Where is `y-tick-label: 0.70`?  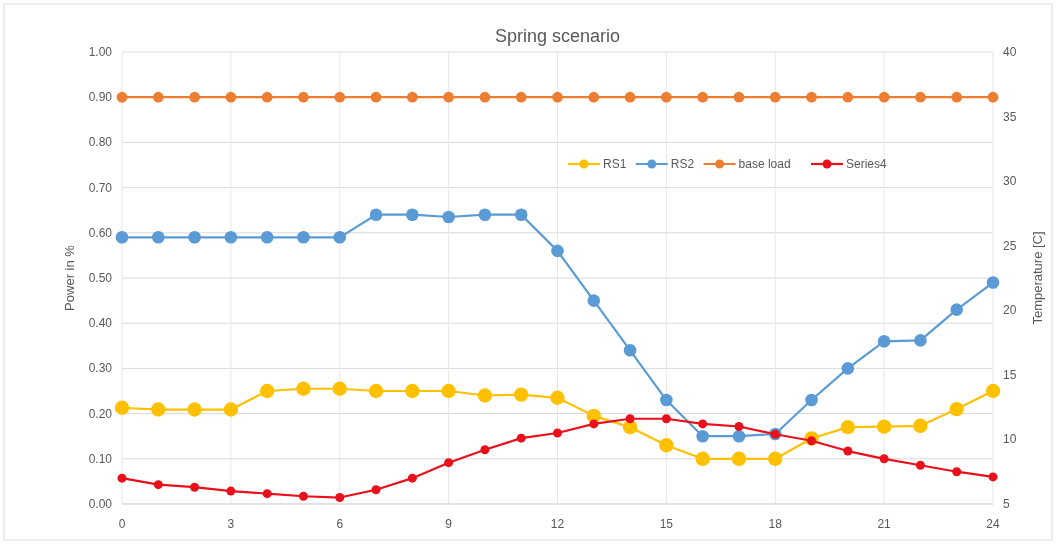 y-tick-label: 0.70 is located at coordinates (100, 187).